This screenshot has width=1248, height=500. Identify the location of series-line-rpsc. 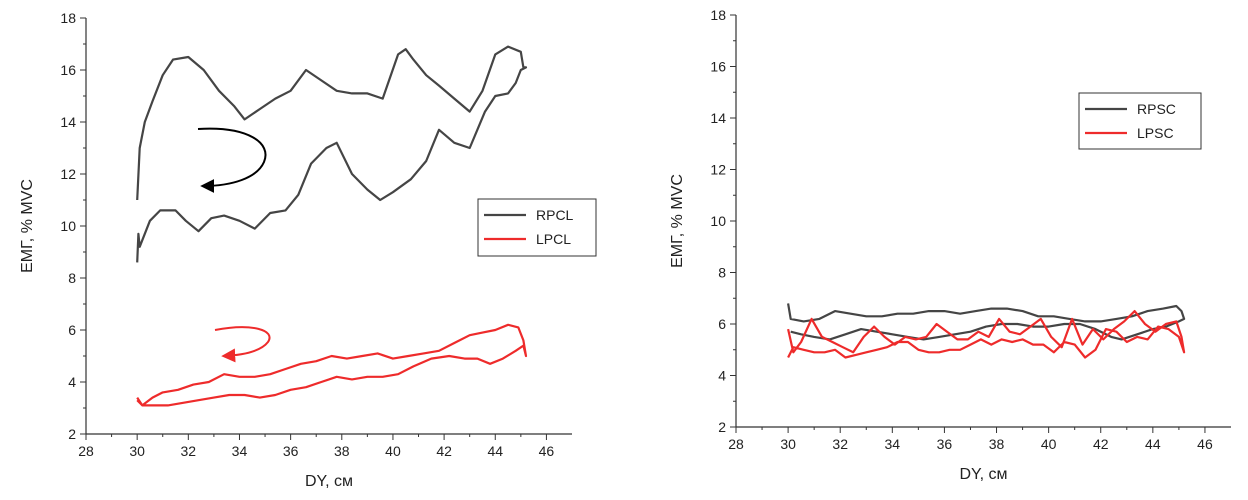
(986, 322).